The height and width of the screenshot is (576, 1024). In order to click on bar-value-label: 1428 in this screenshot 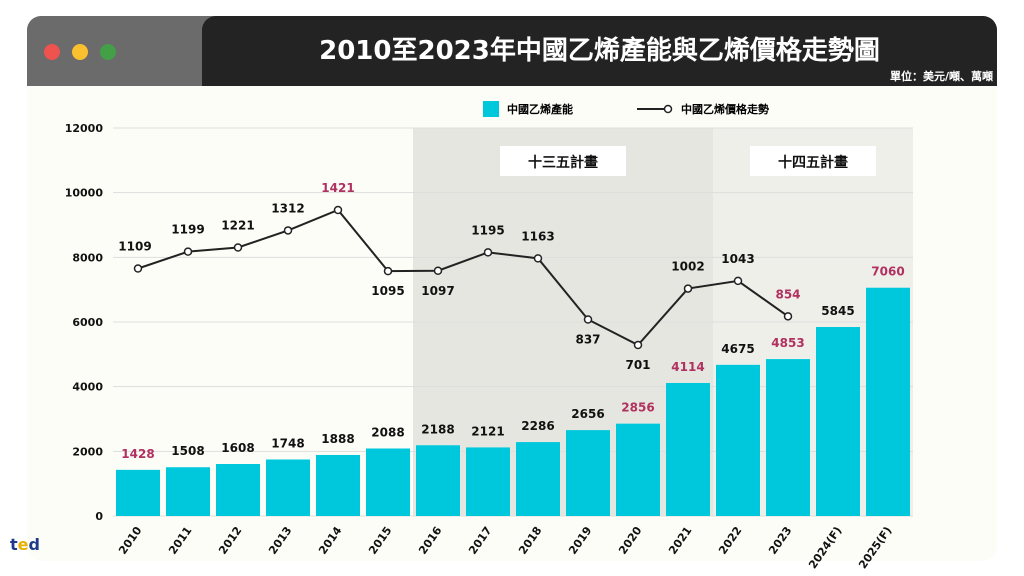, I will do `click(137, 454)`.